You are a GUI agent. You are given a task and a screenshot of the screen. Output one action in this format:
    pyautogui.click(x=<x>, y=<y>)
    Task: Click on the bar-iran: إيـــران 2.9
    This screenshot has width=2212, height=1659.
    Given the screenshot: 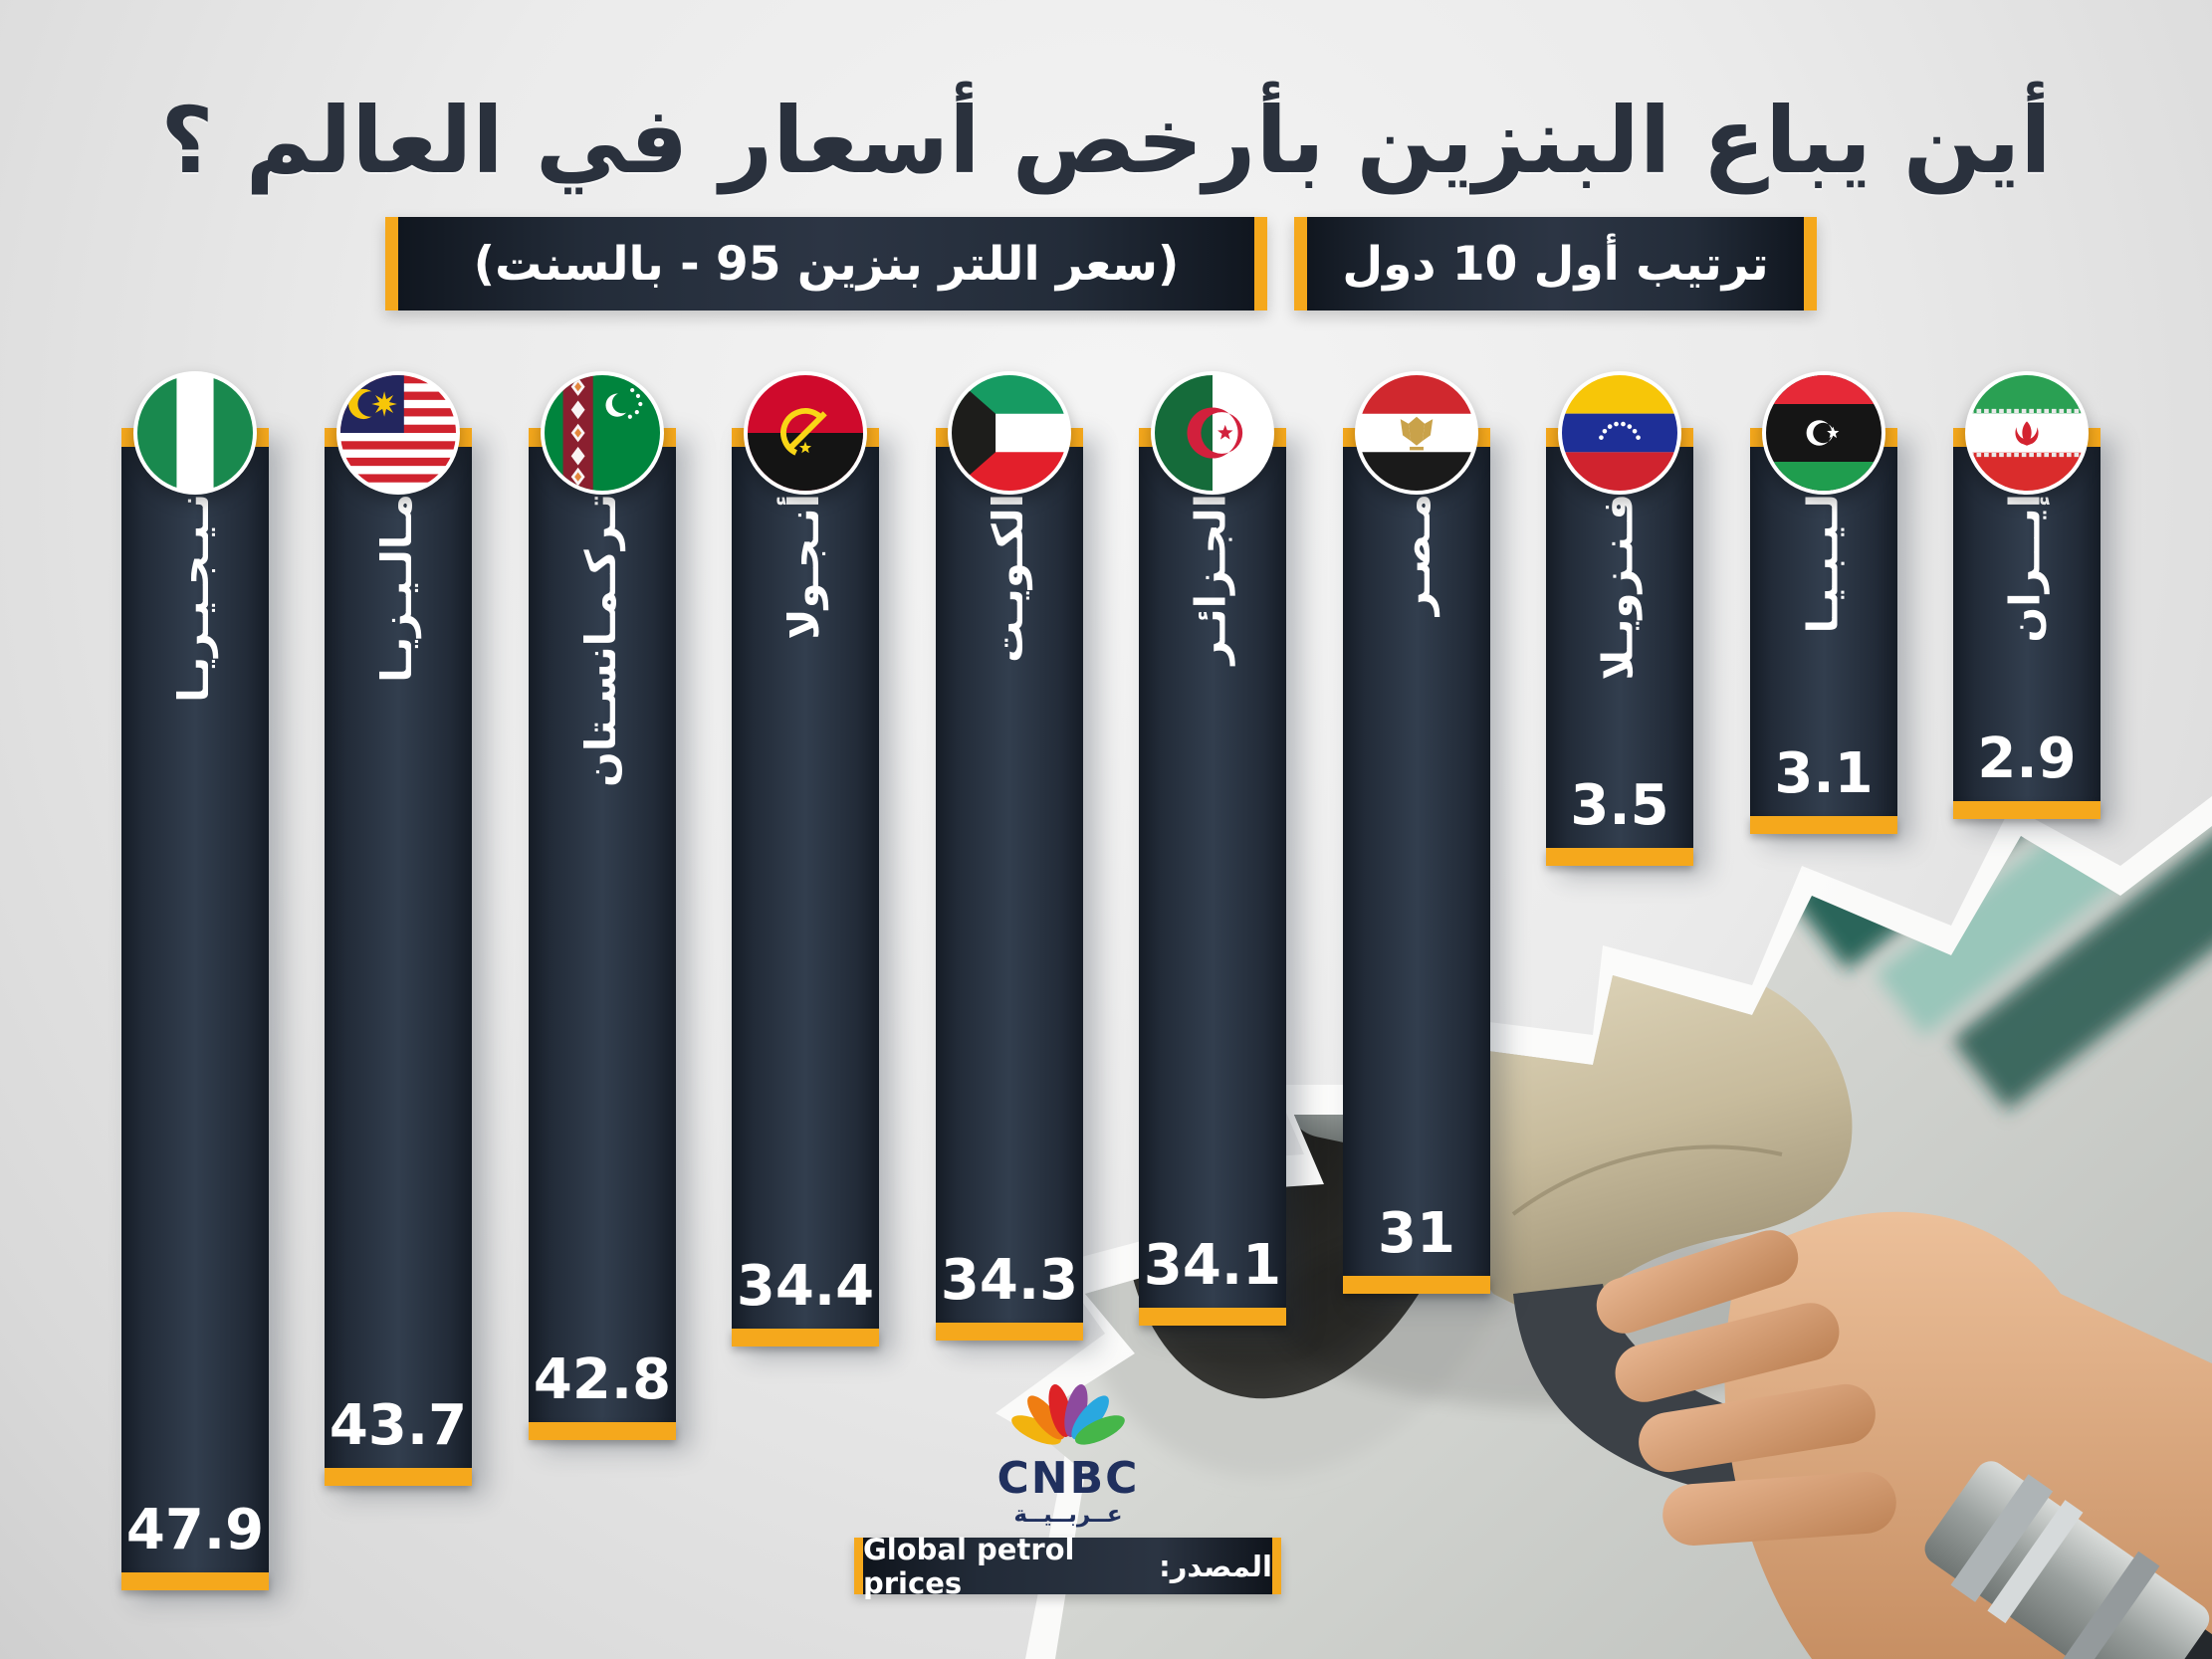 What is the action you would take?
    pyautogui.click(x=2027, y=595)
    